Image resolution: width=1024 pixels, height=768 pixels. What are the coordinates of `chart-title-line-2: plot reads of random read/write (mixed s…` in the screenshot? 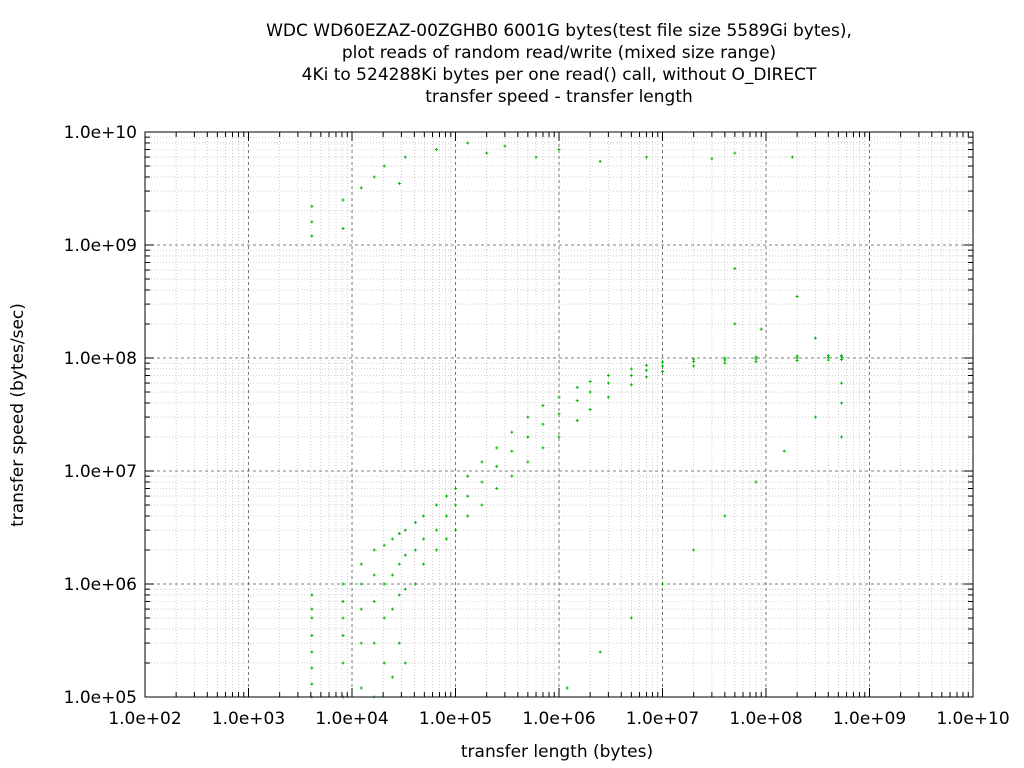 It's located at (559, 53).